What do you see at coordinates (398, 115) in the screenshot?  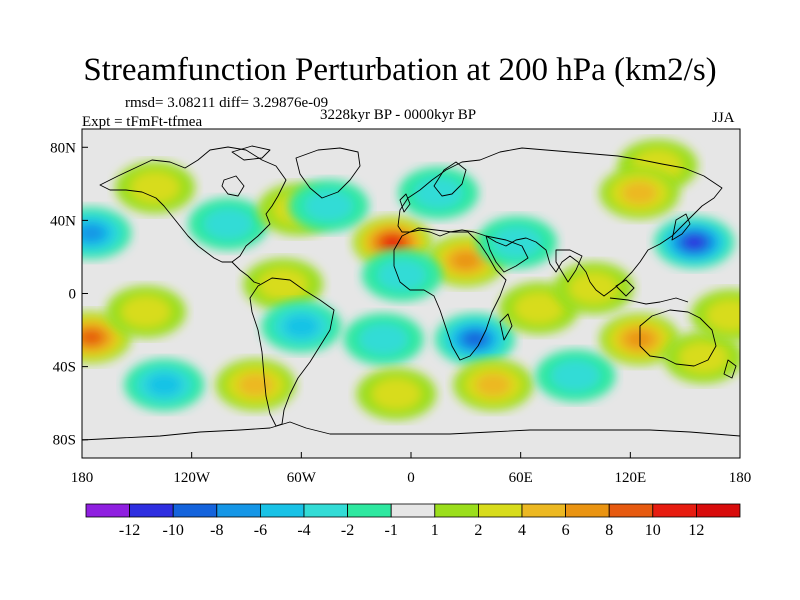 I see `period-label: 3228kyr BP - 0000kyr BP` at bounding box center [398, 115].